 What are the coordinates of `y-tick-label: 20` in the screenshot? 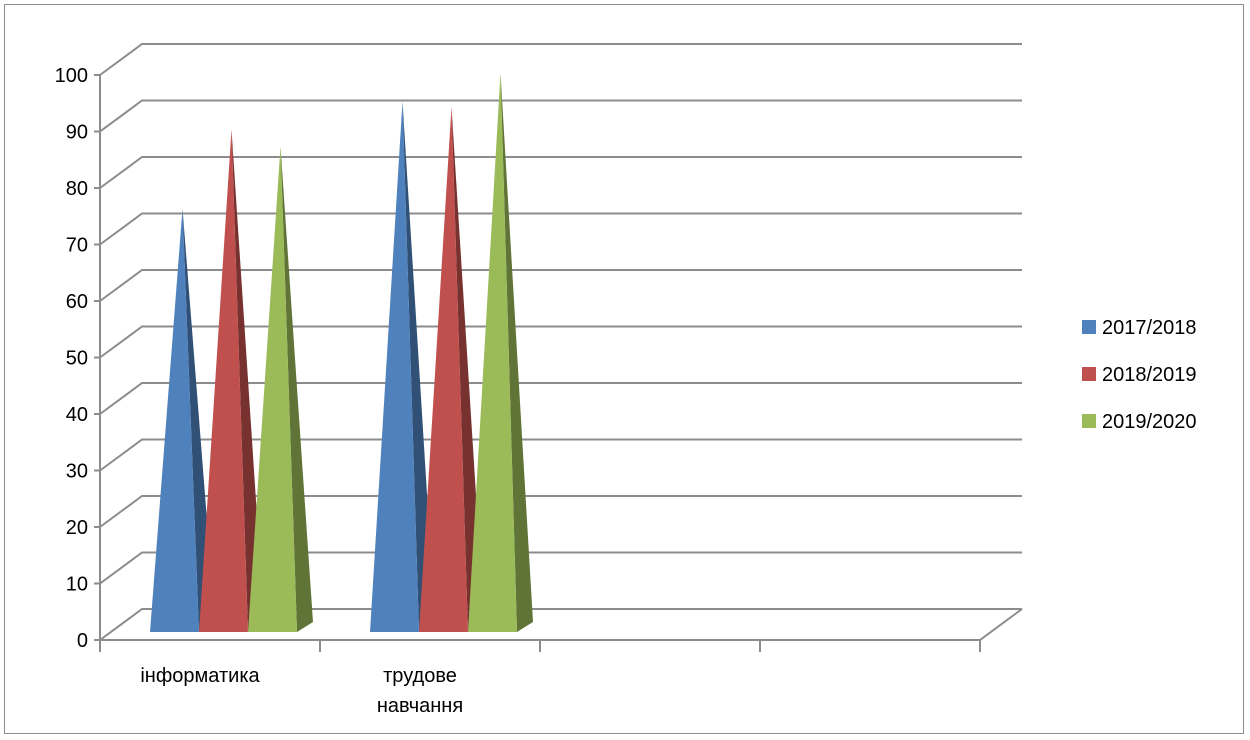 It's located at (77, 528).